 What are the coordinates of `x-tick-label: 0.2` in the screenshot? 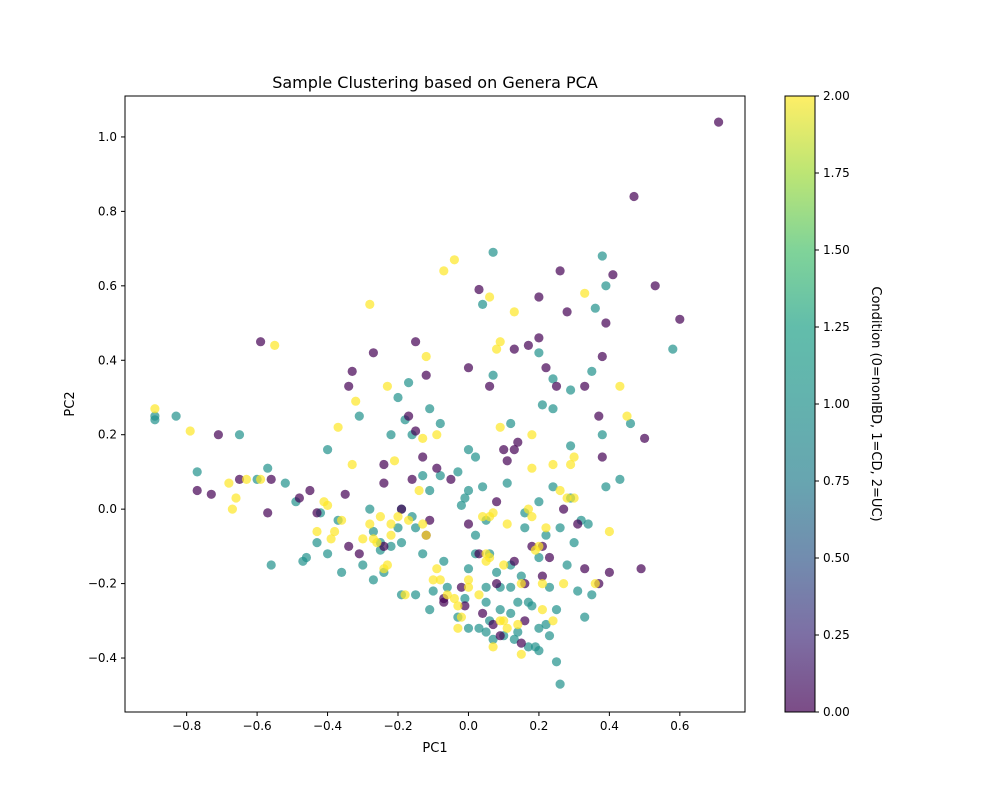 It's located at (538, 726).